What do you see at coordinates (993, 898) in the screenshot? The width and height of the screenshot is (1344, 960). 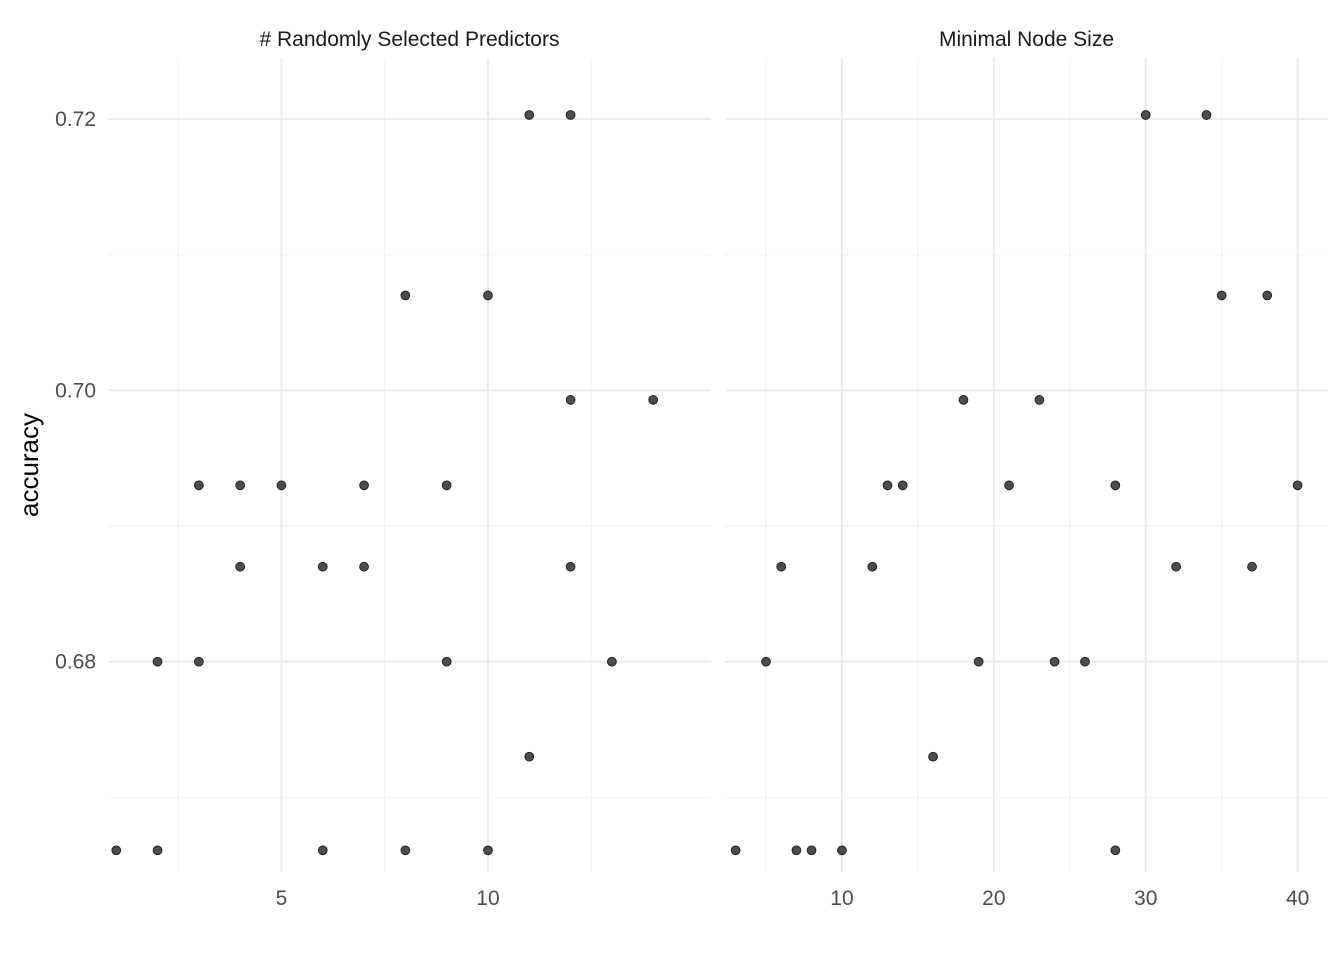 I see `x-tick-label: 20` at bounding box center [993, 898].